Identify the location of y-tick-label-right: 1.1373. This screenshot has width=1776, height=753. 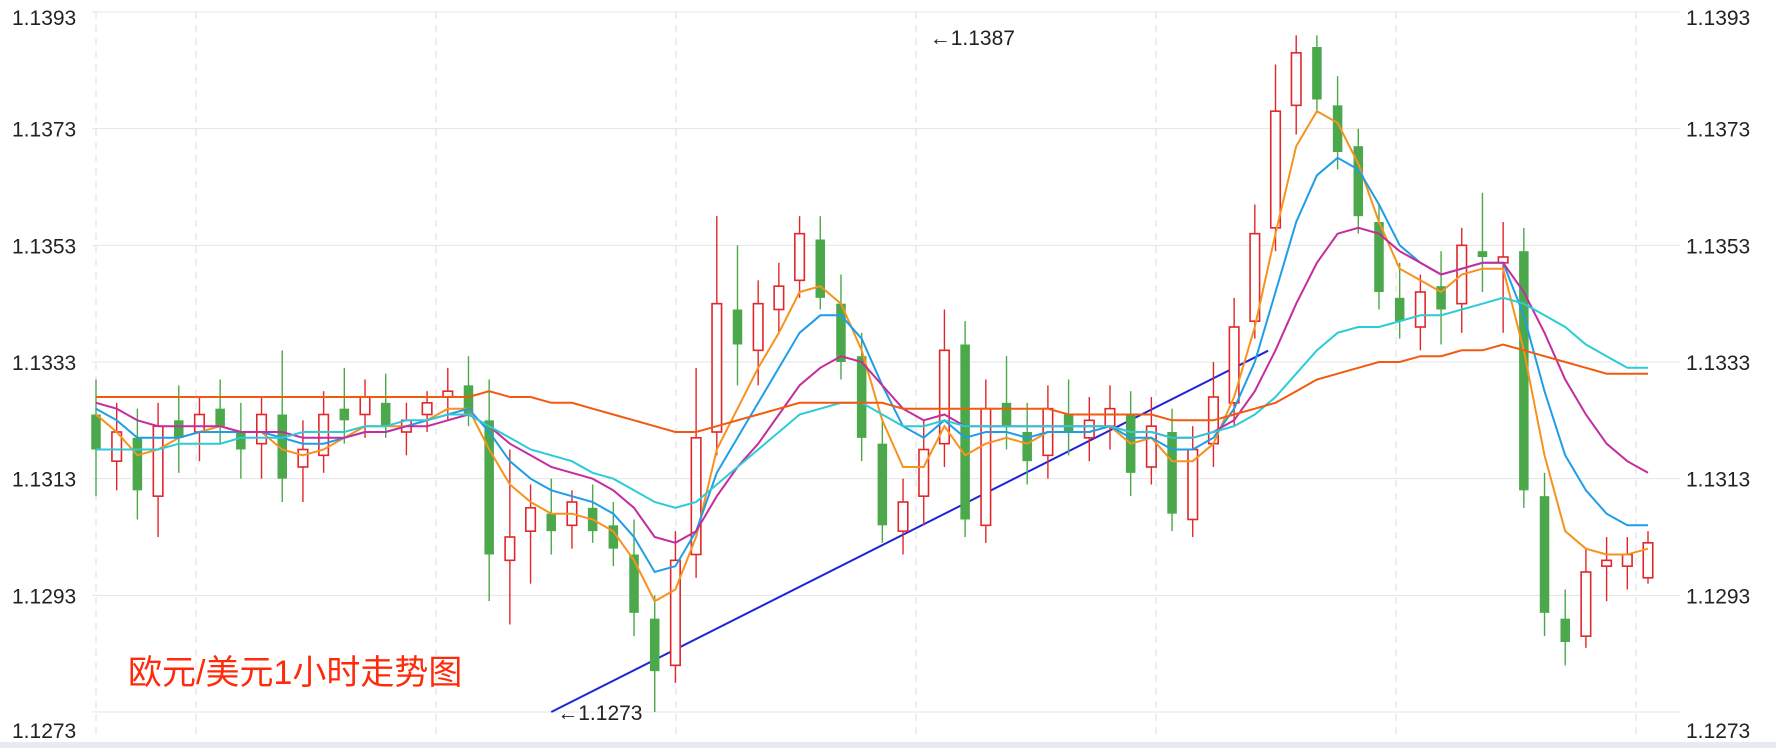
(1718, 130).